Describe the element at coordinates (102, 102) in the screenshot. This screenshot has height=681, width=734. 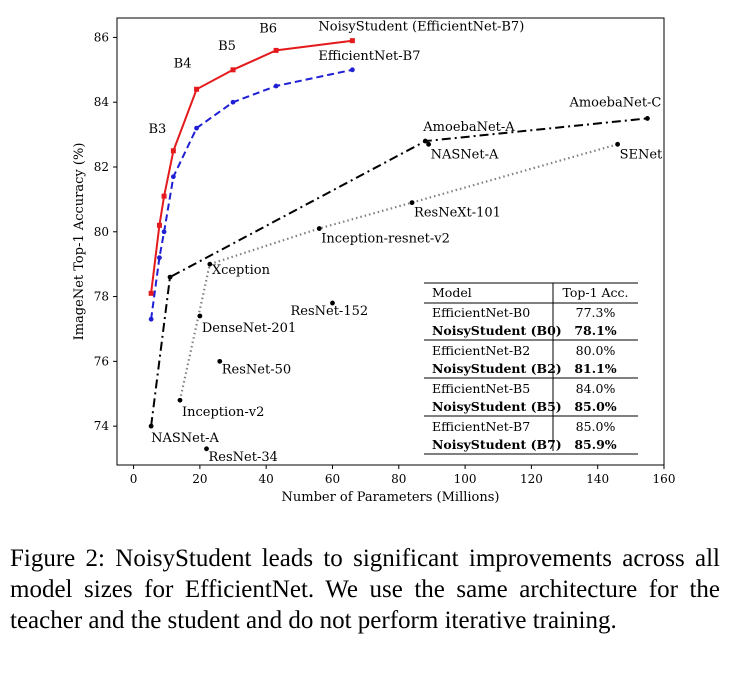
I see `y-tick-label: 84` at that location.